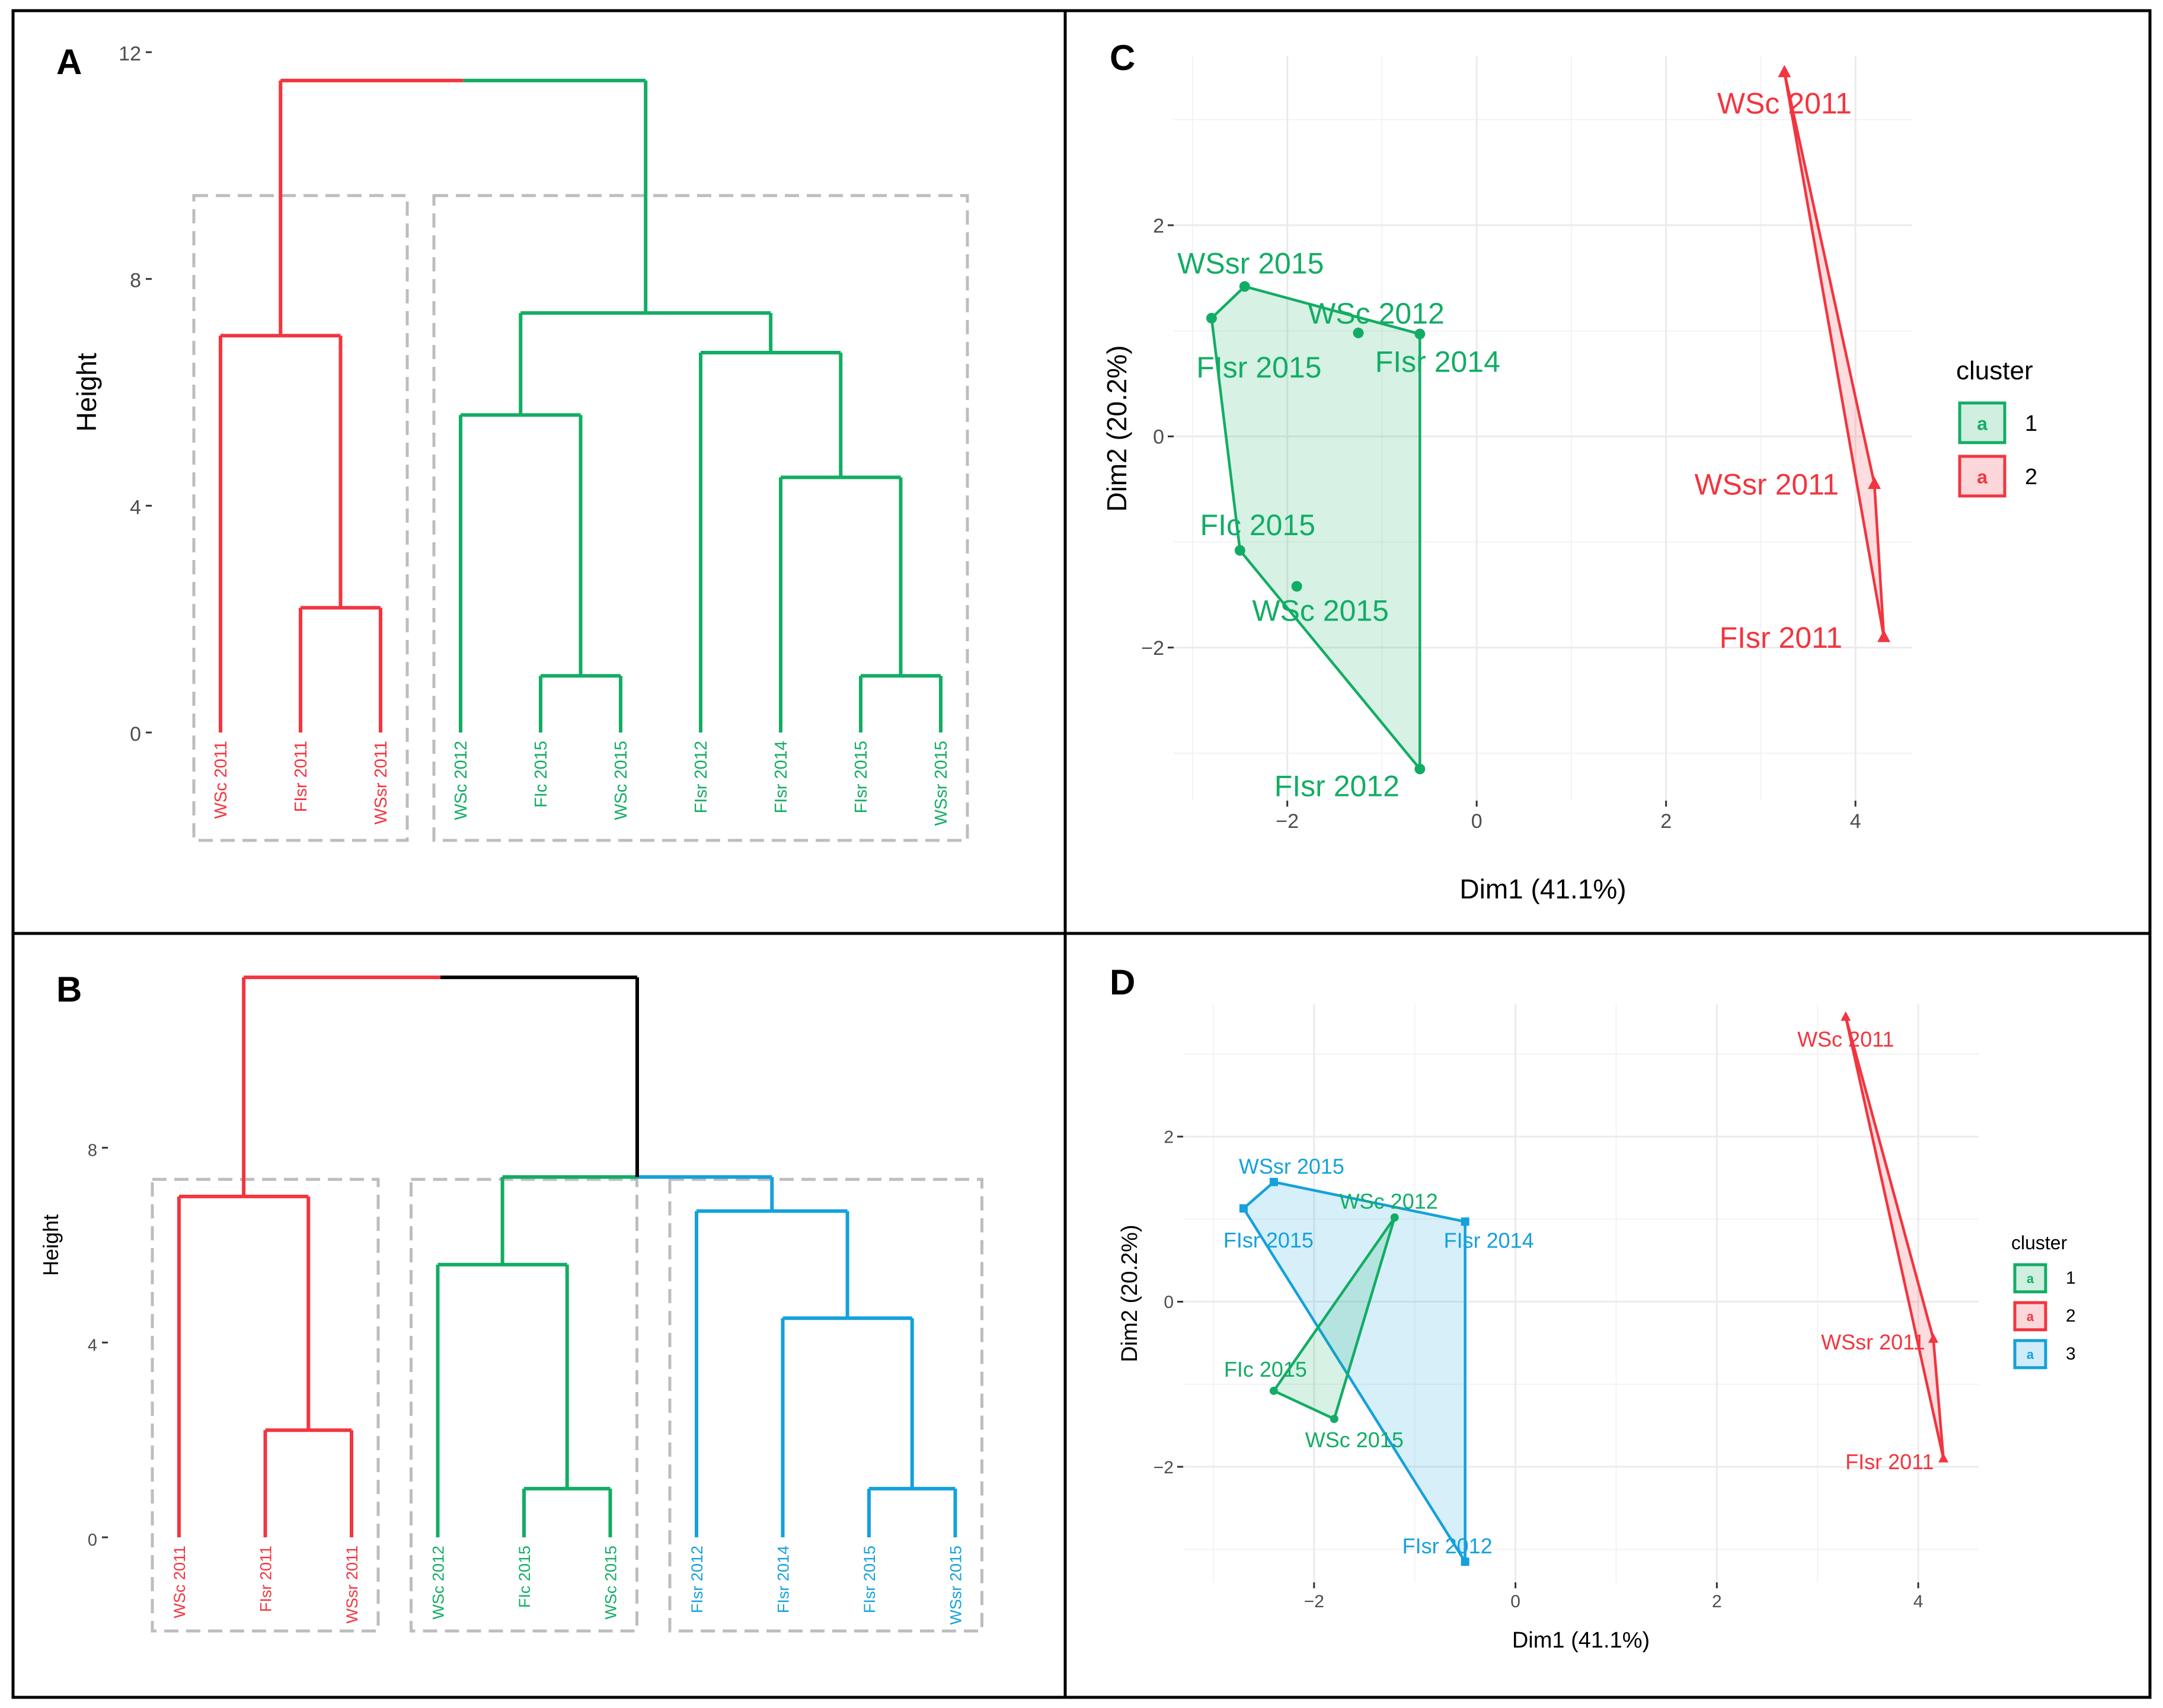  Describe the element at coordinates (541, 774) in the screenshot. I see `leaf-label-fic-2015: FIc 2015` at that location.